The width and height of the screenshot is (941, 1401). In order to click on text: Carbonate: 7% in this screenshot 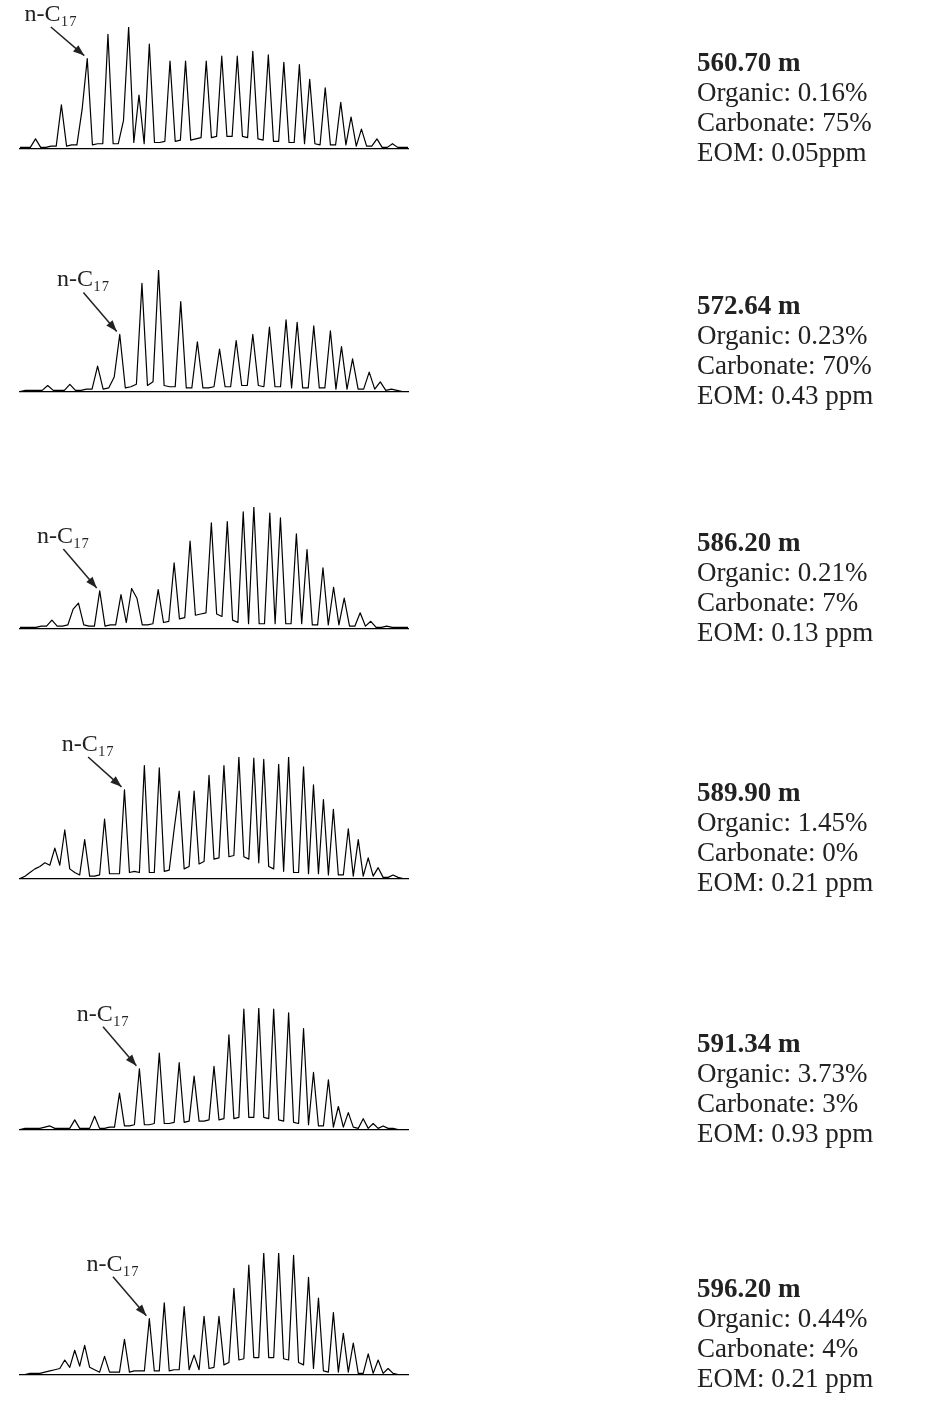, I will do `click(778, 602)`.